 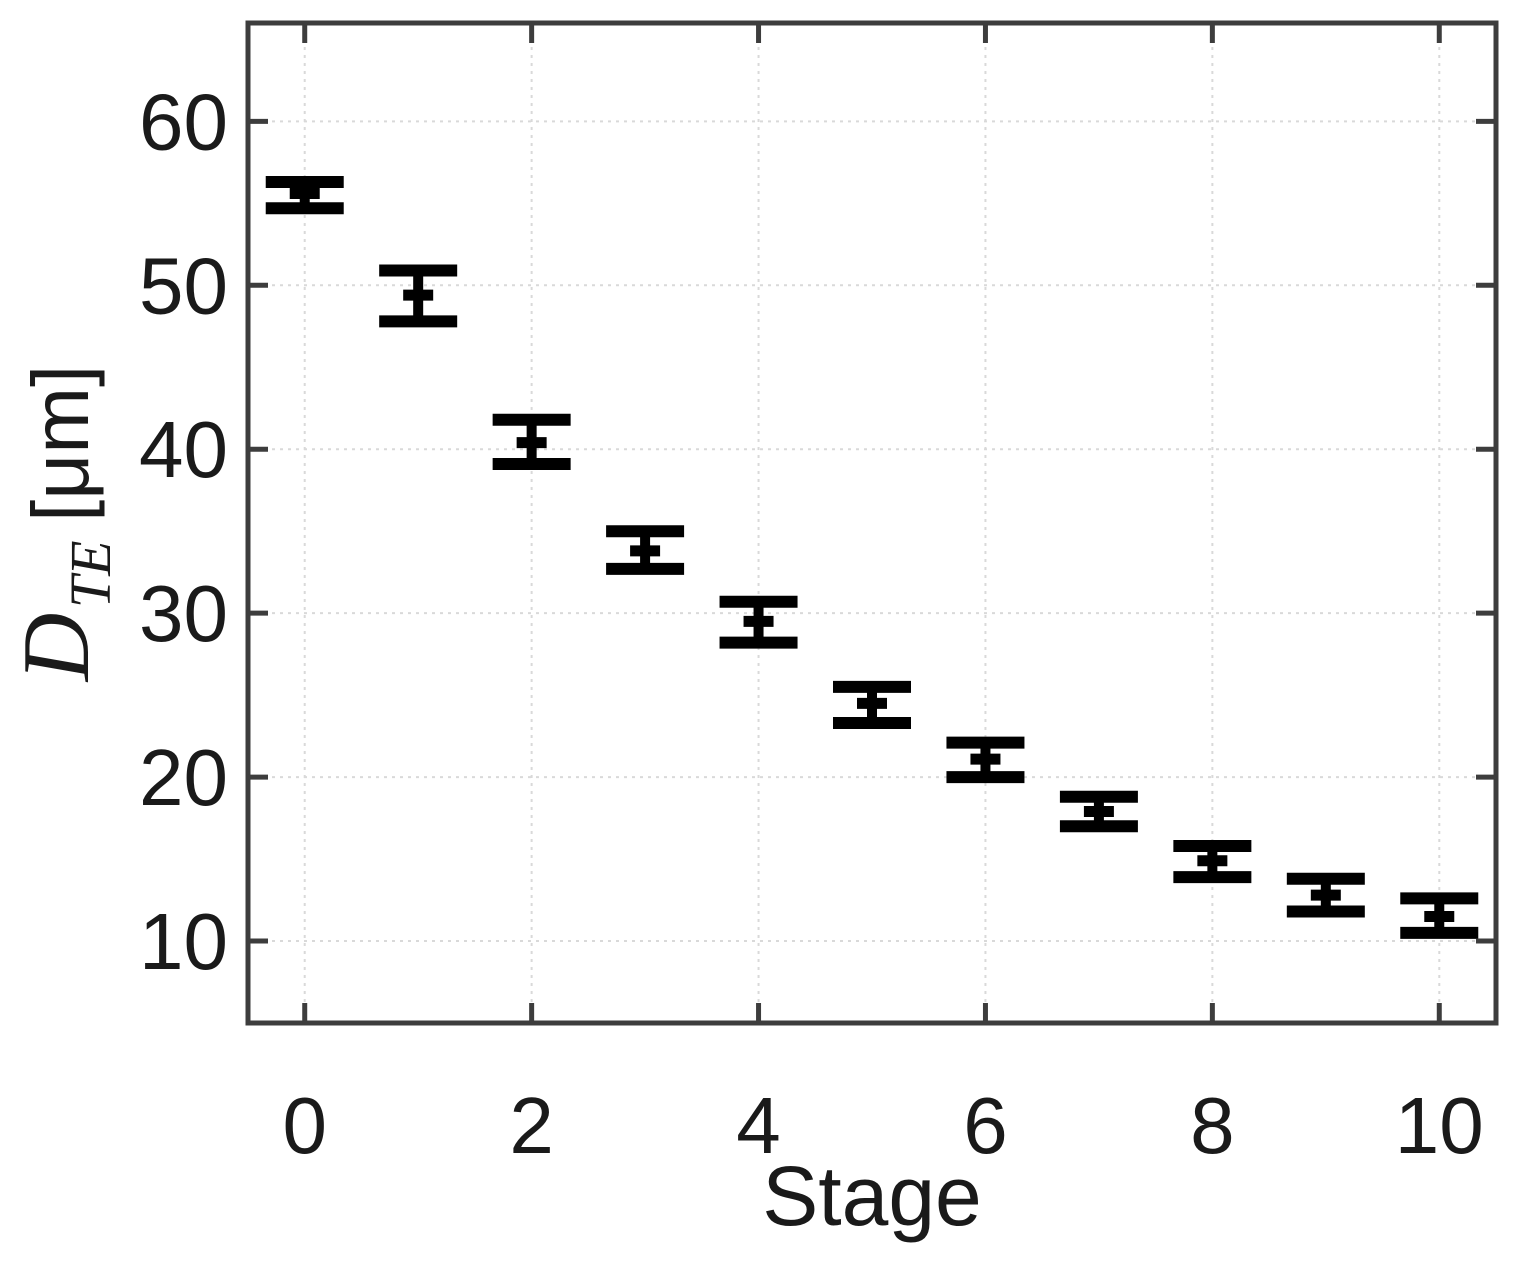 What do you see at coordinates (758, 1125) in the screenshot?
I see `x-tick-label: 4` at bounding box center [758, 1125].